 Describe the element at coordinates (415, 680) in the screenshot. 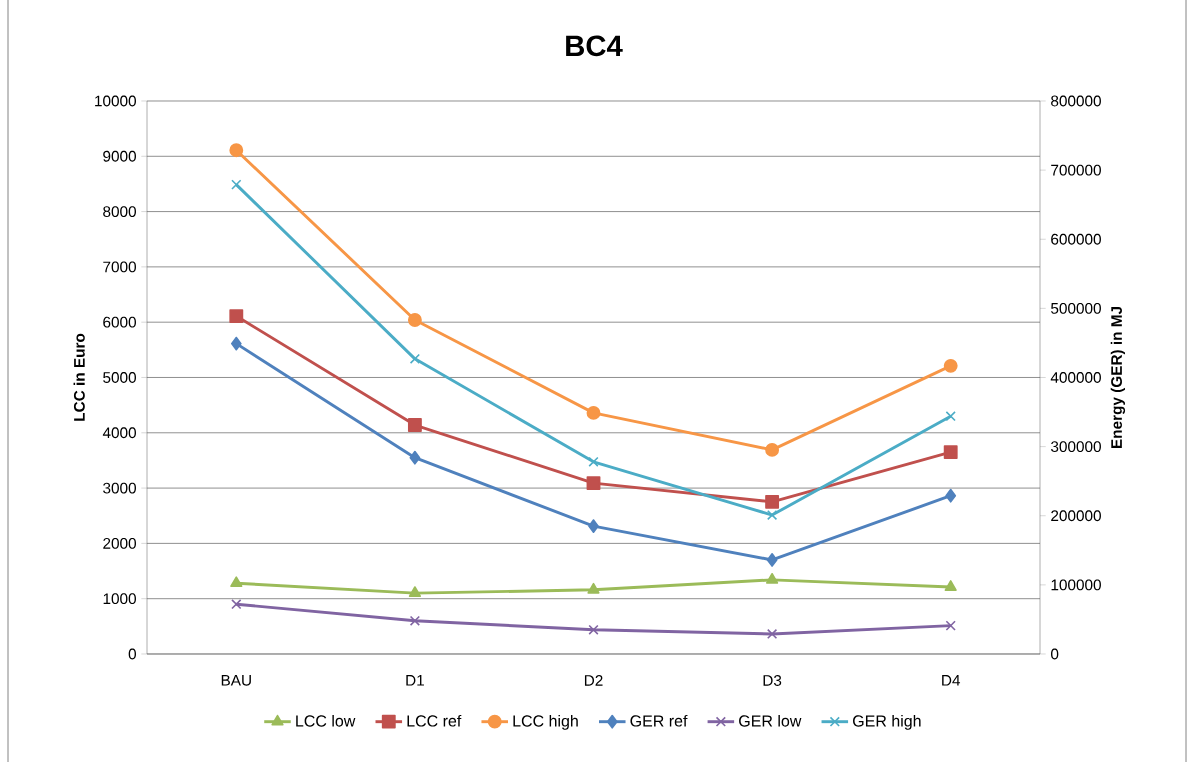

I see `x-tick-label: D1` at that location.